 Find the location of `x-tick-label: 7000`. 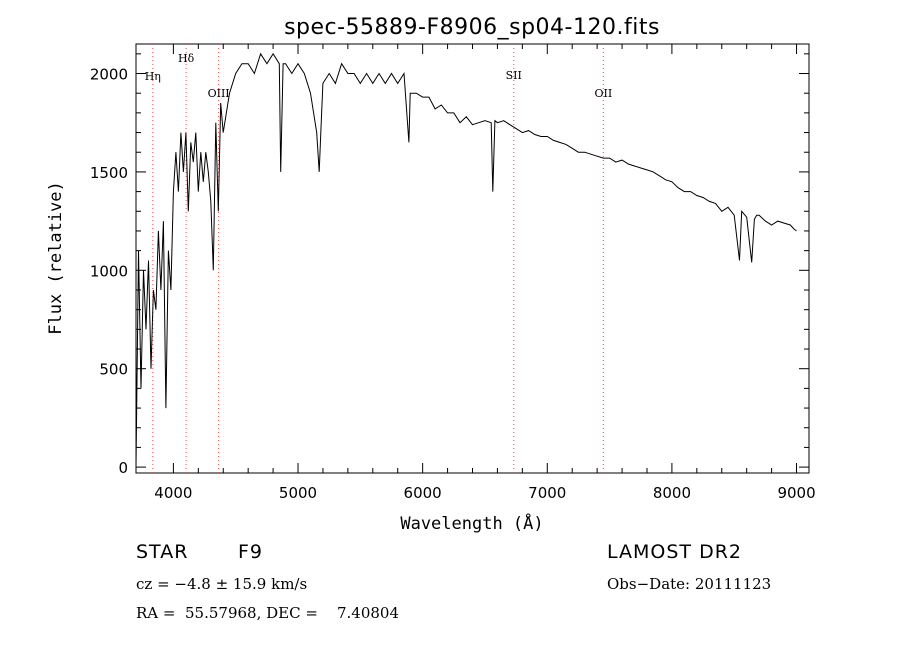

x-tick-label: 7000 is located at coordinates (547, 493).